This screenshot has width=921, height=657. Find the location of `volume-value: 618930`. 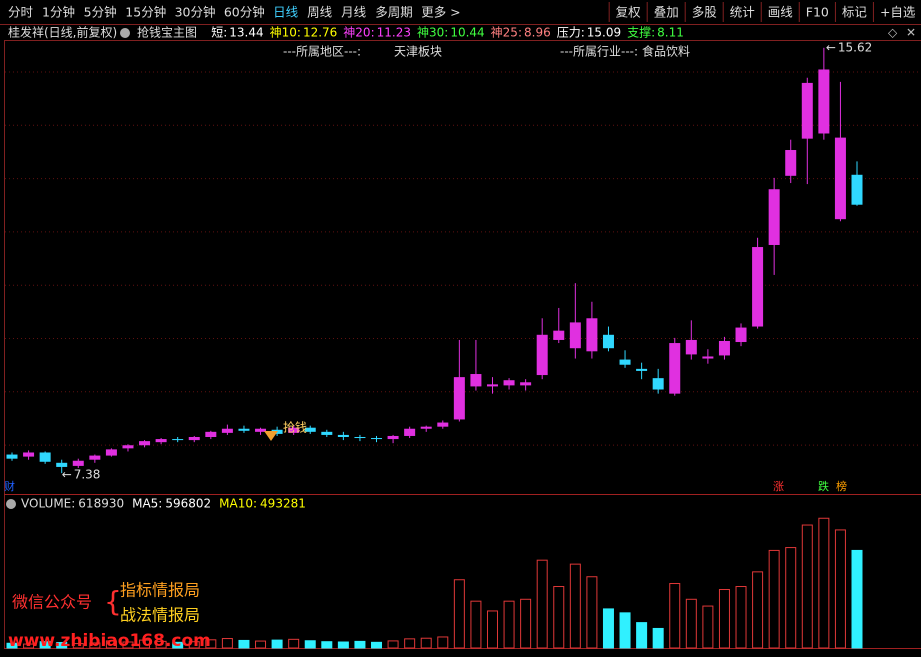

volume-value: 618930 is located at coordinates (101, 504).